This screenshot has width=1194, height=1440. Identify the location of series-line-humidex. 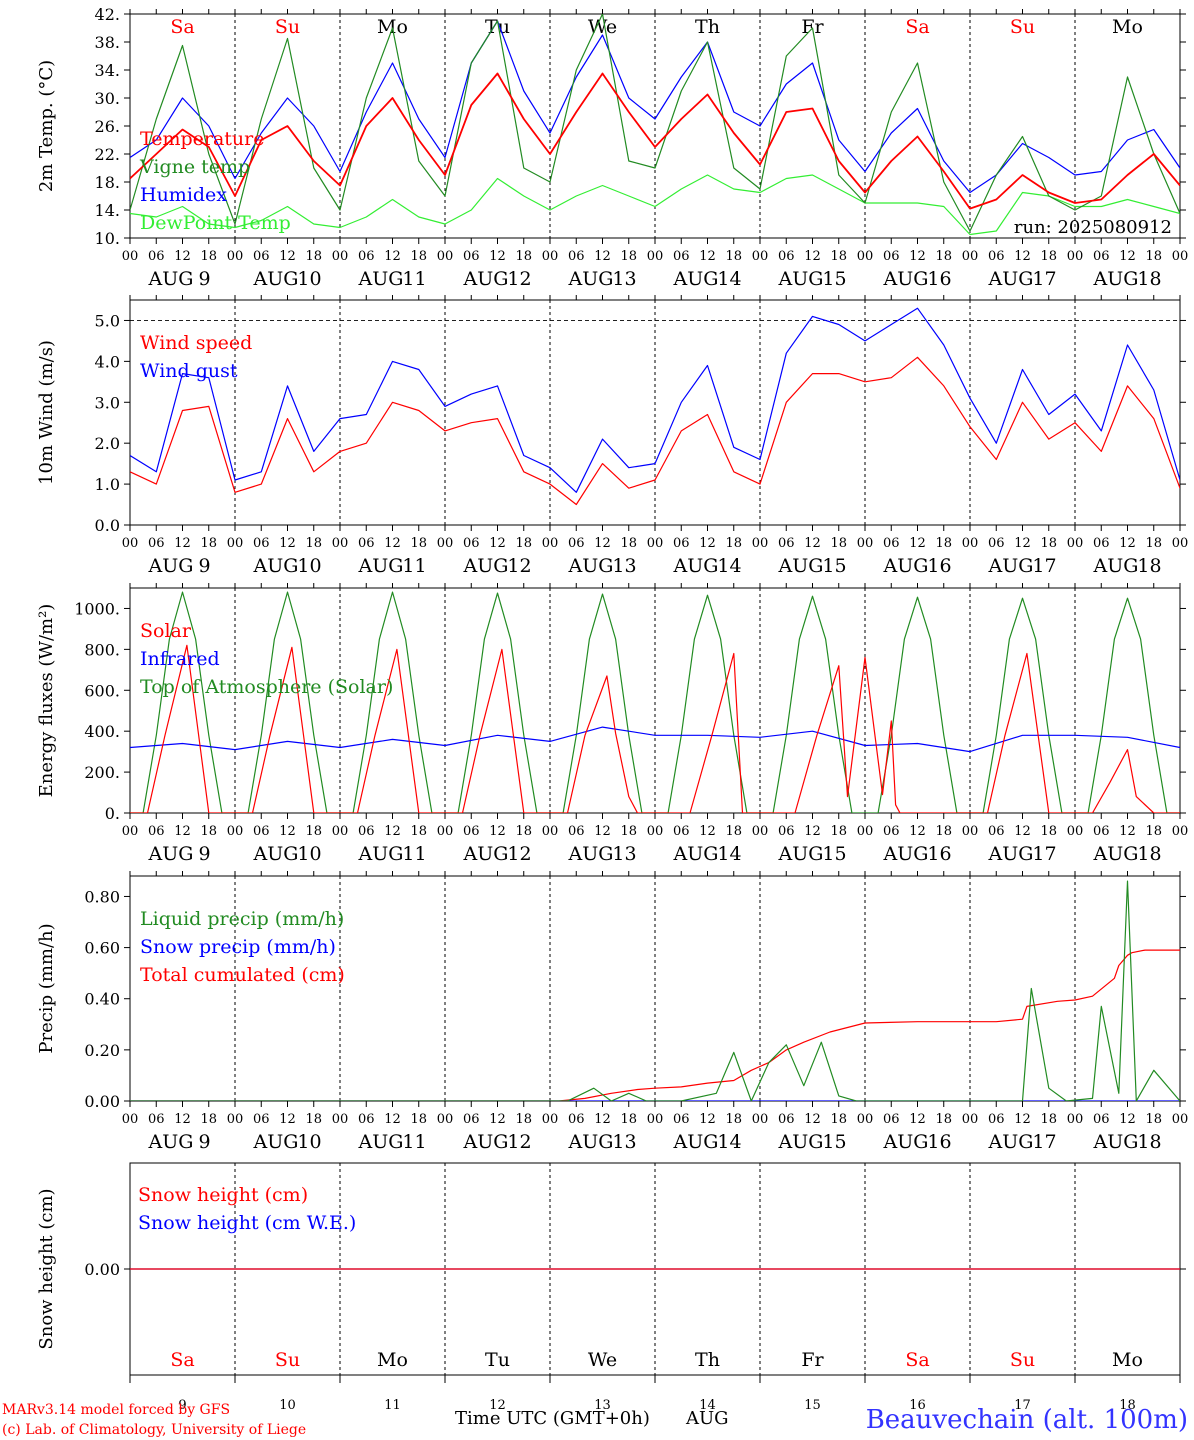
(655, 107).